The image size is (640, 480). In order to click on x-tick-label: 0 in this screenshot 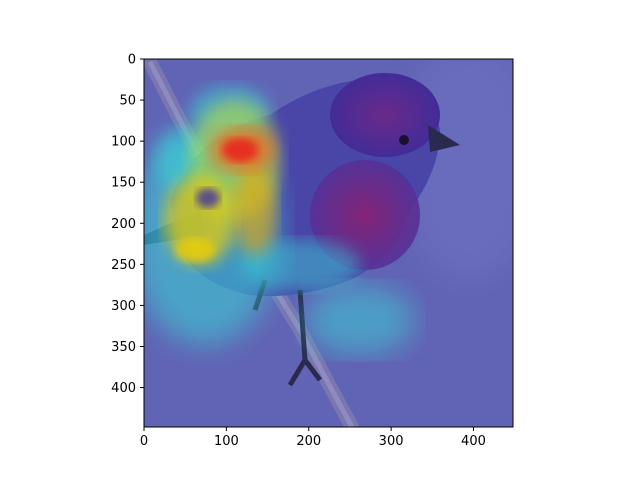, I will do `click(144, 441)`.